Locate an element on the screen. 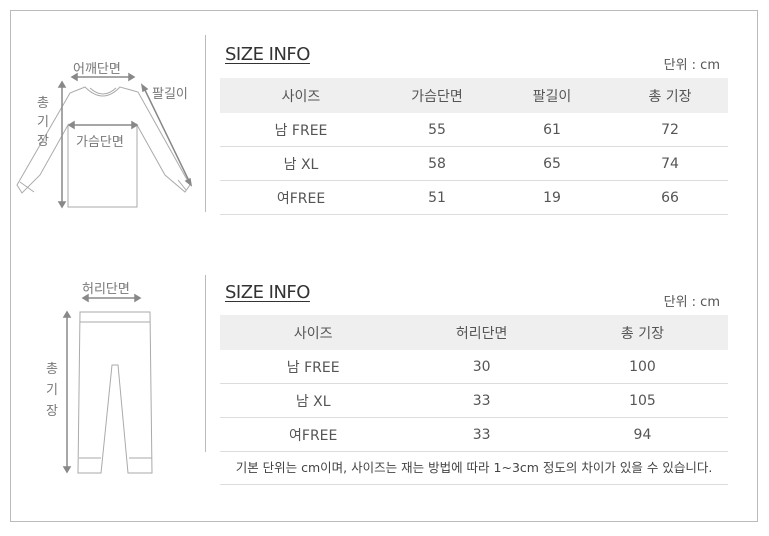 This screenshot has height=536, width=769. waist-label: 허리단면 is located at coordinates (106, 289).